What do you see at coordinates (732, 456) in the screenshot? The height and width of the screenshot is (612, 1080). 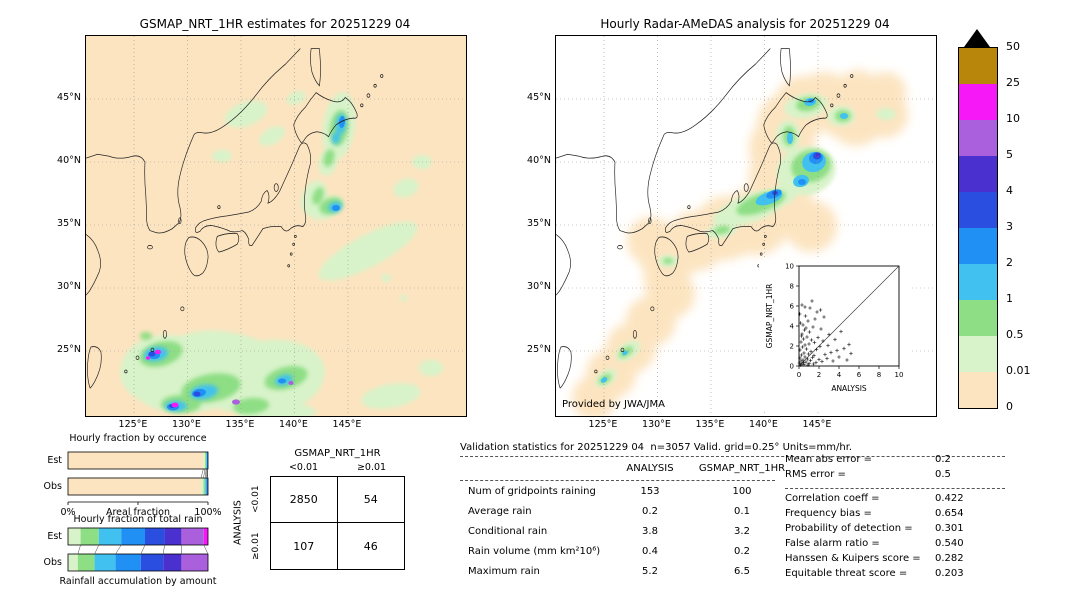 I see `stats-divider-top` at bounding box center [732, 456].